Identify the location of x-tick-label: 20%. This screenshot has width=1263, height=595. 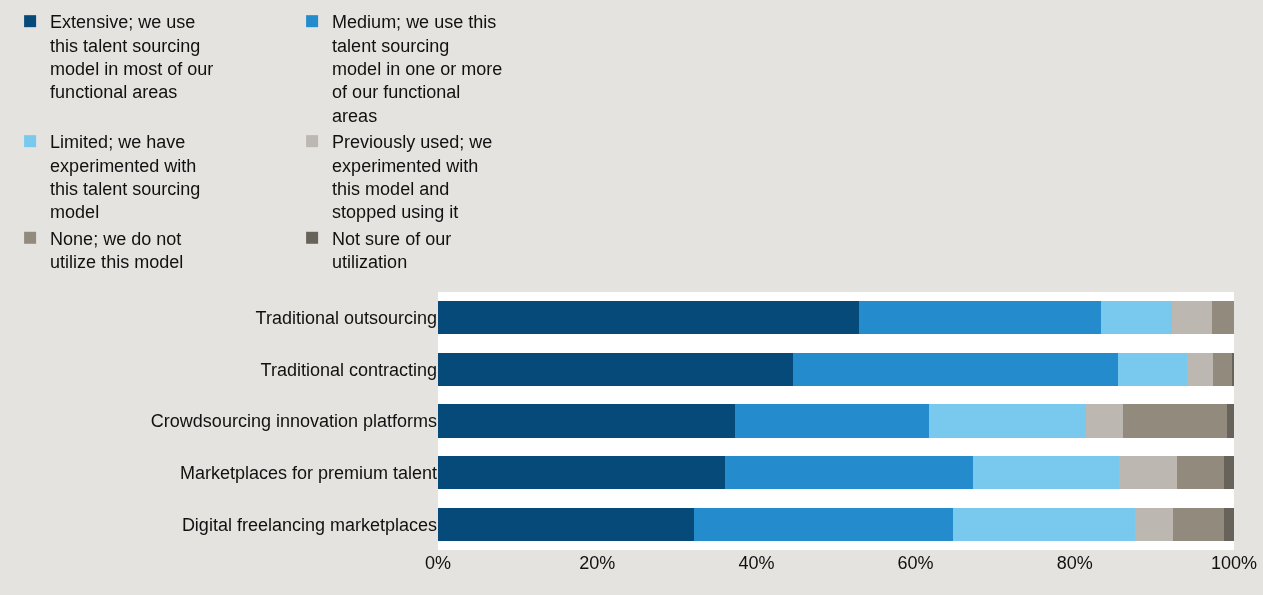
(597, 563).